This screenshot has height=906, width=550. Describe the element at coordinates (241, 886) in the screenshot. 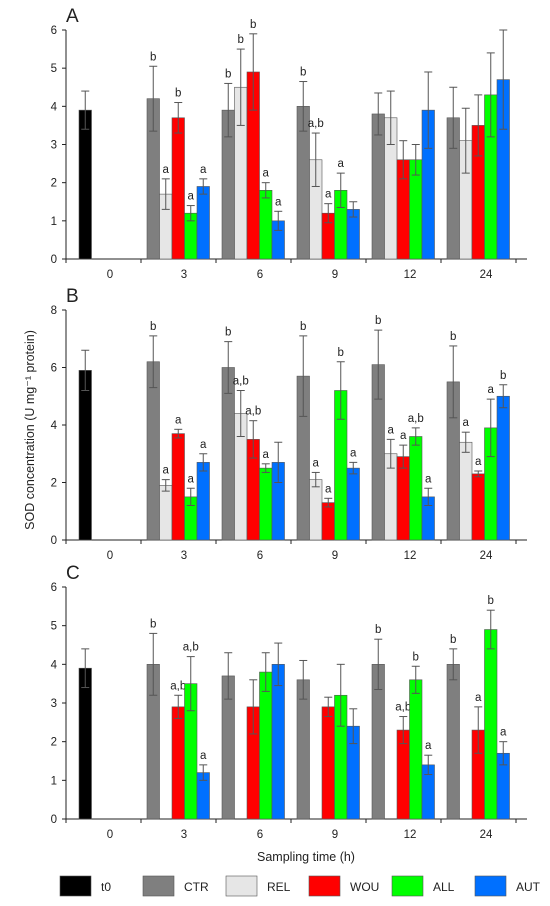

I see `legend-swatch-rel` at that location.